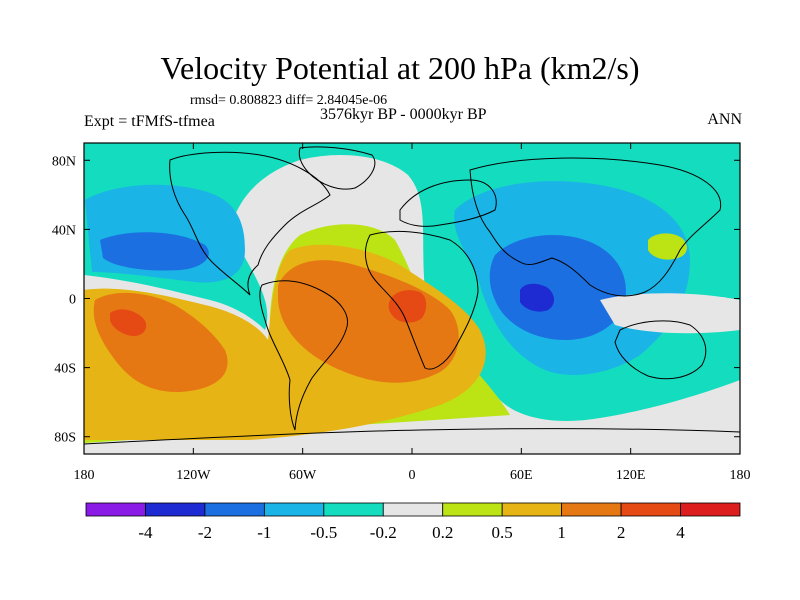 The width and height of the screenshot is (800, 600). I want to click on x-tick-label: 0, so click(412, 475).